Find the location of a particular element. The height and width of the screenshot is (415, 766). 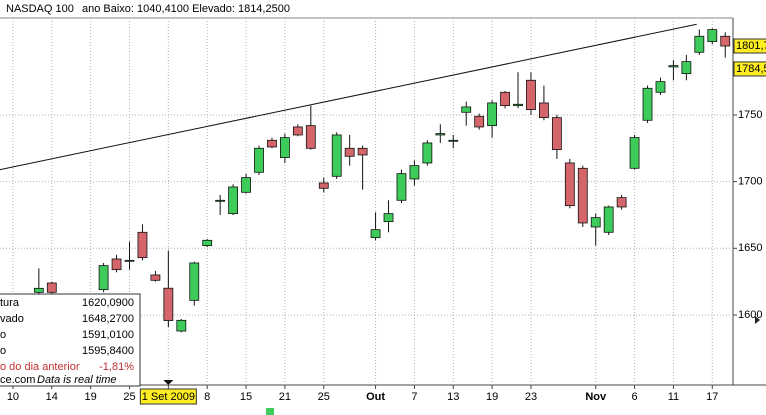

info-box-frame is located at coordinates (70, 340).